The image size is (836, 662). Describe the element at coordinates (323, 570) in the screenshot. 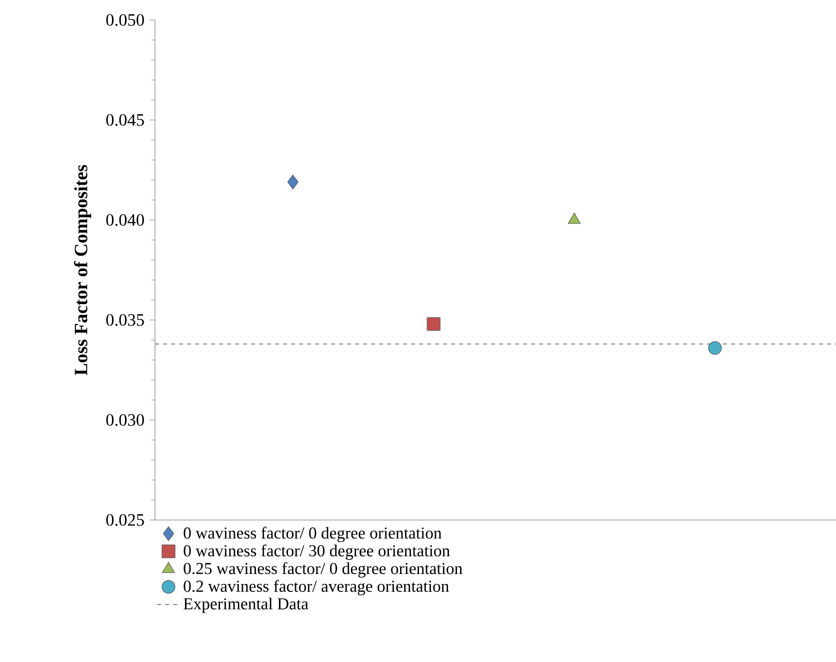

I see `legend-label: 0.25 waviness factor/ 0 degree orientation` at that location.